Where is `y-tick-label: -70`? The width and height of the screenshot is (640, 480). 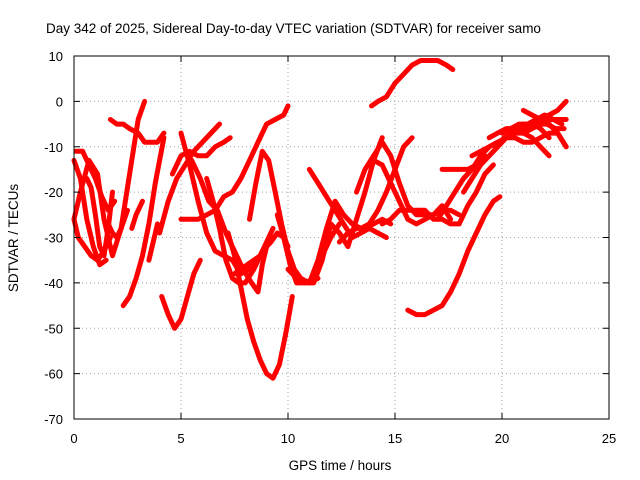
y-tick-label: -70 is located at coordinates (53, 419).